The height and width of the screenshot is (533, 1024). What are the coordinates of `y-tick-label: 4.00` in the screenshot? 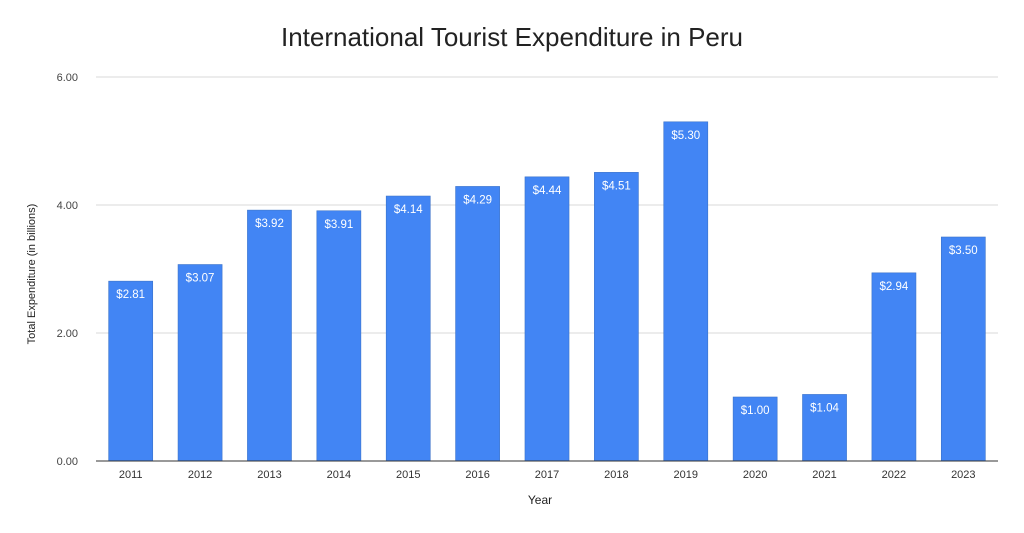 It's located at (67, 206).